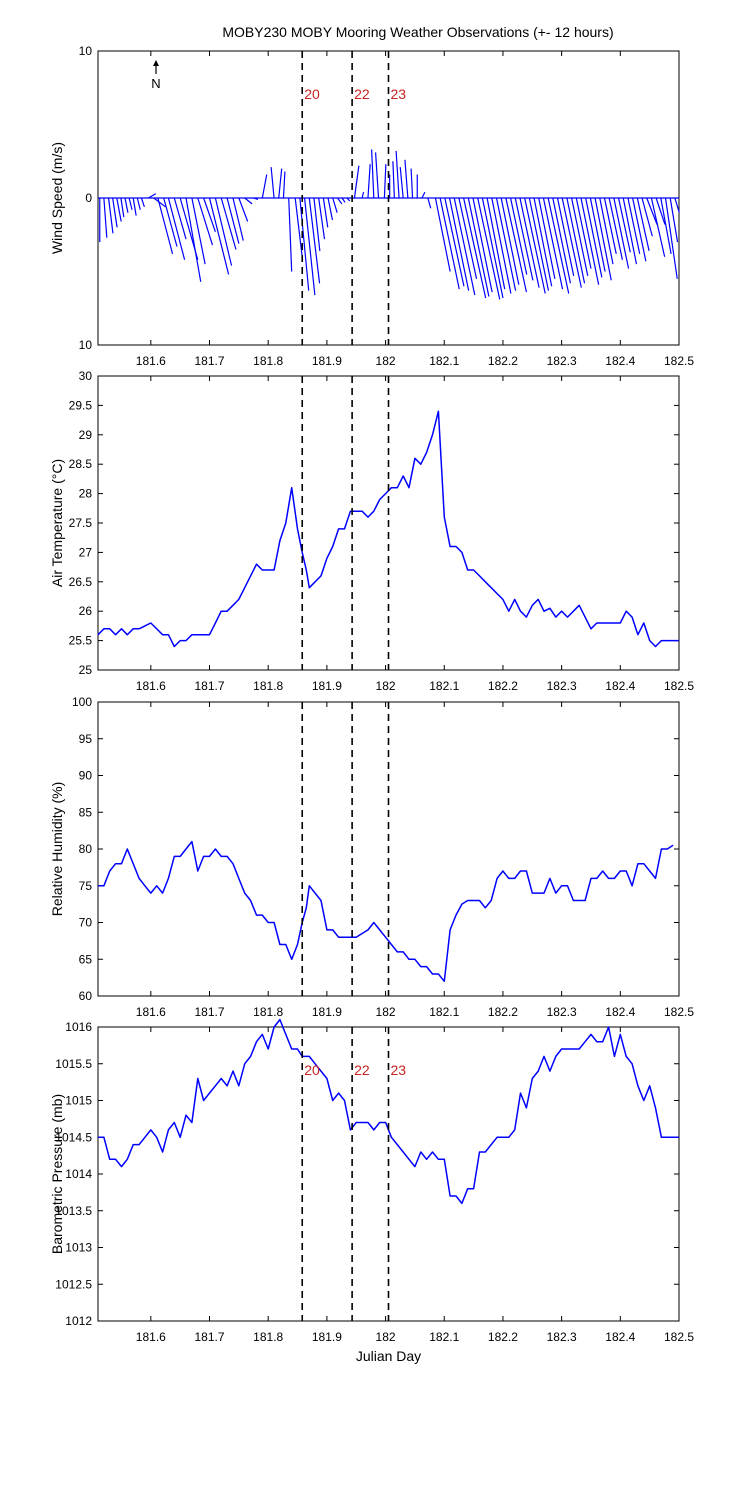  What do you see at coordinates (86, 670) in the screenshot?
I see `y-tick-label: 25` at bounding box center [86, 670].